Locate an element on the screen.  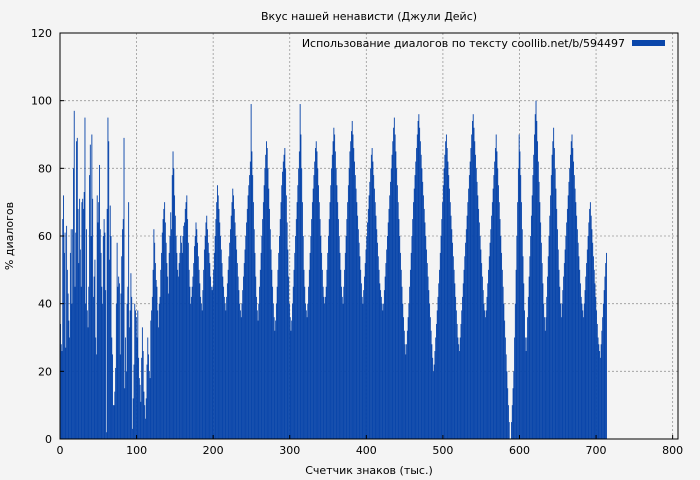
legend-swatch is located at coordinates (648, 43).